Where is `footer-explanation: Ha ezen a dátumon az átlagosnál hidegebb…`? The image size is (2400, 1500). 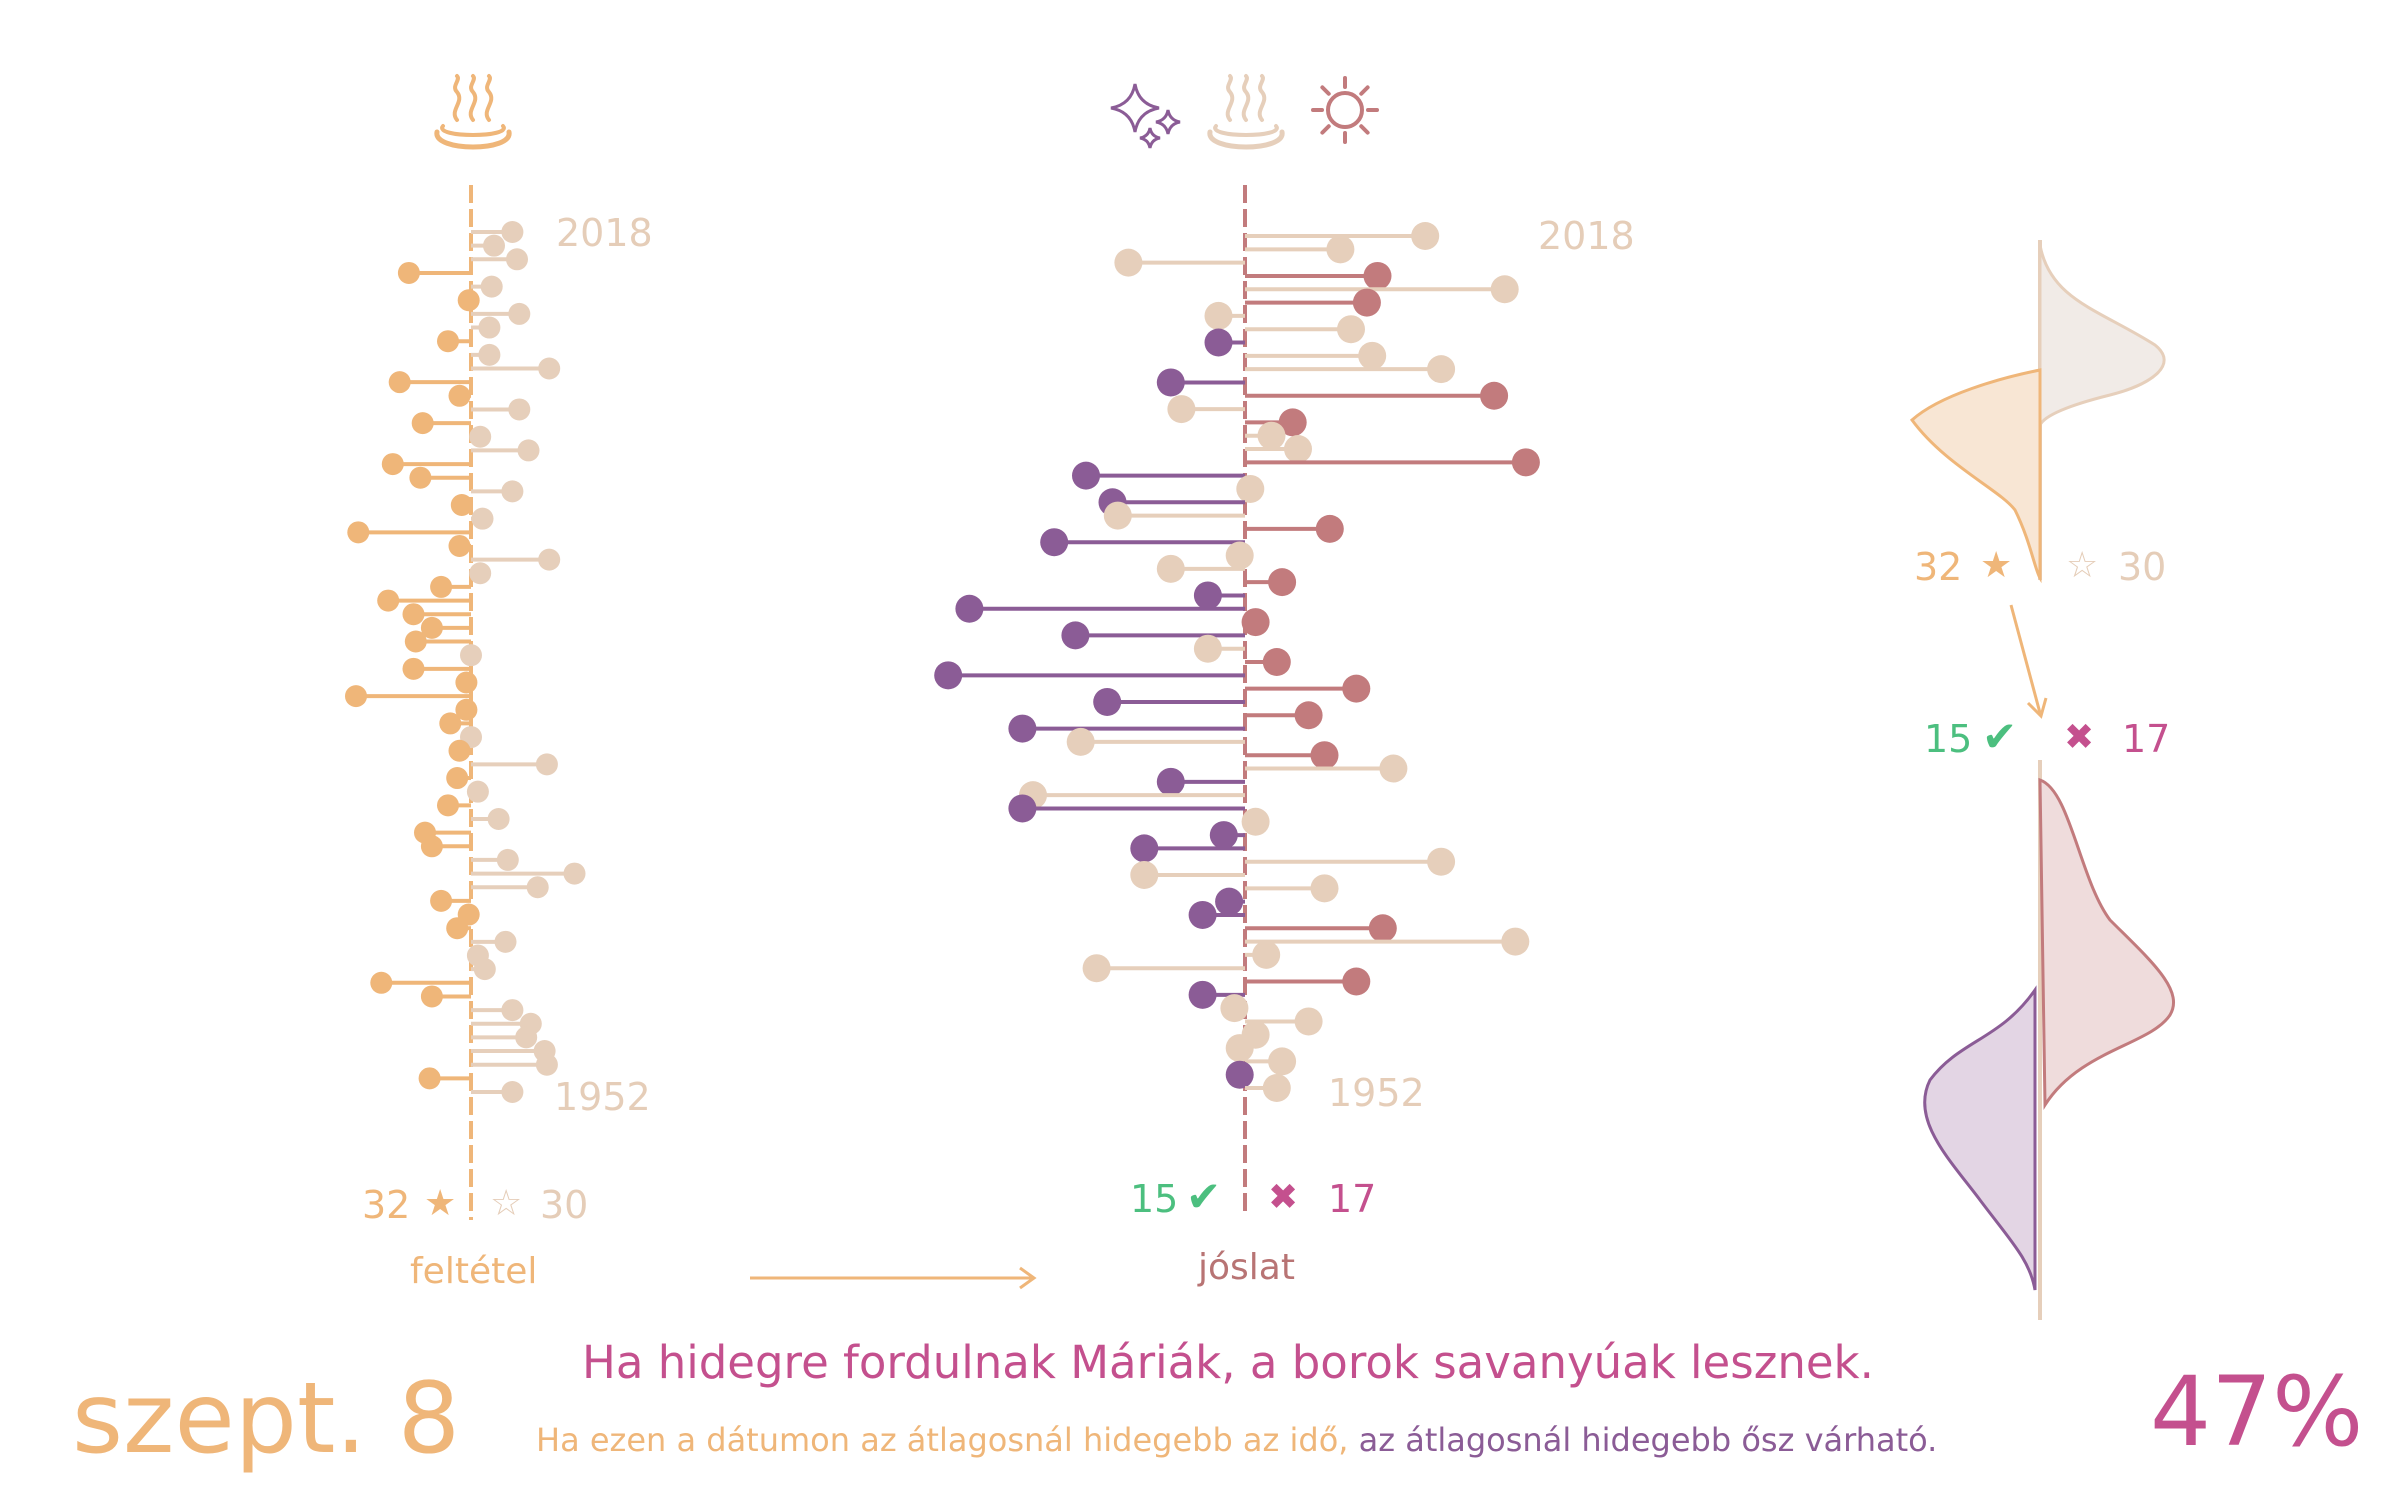
footer-explanation: Ha ezen a dátumon az átlagosnál hidegebb… is located at coordinates (1236, 1440).